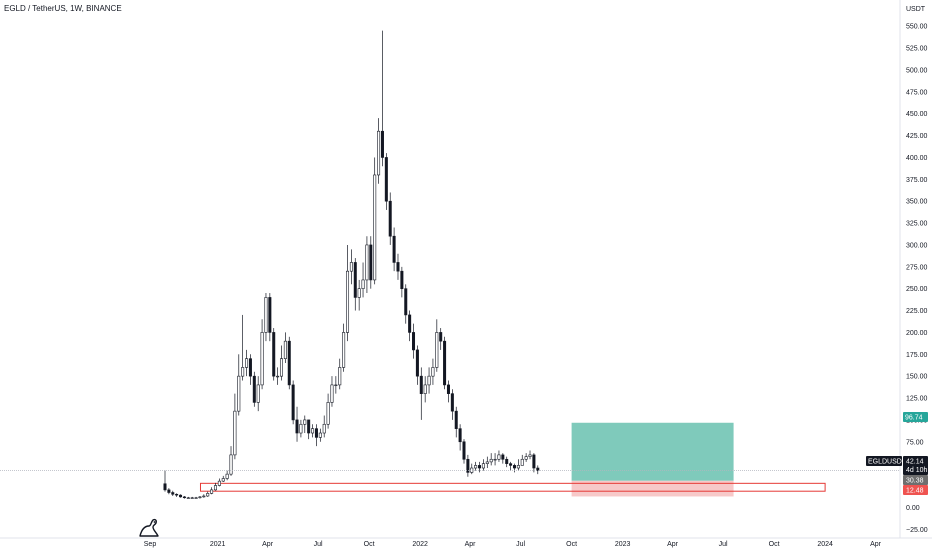  I want to click on stop-price-tag, so click(915, 490).